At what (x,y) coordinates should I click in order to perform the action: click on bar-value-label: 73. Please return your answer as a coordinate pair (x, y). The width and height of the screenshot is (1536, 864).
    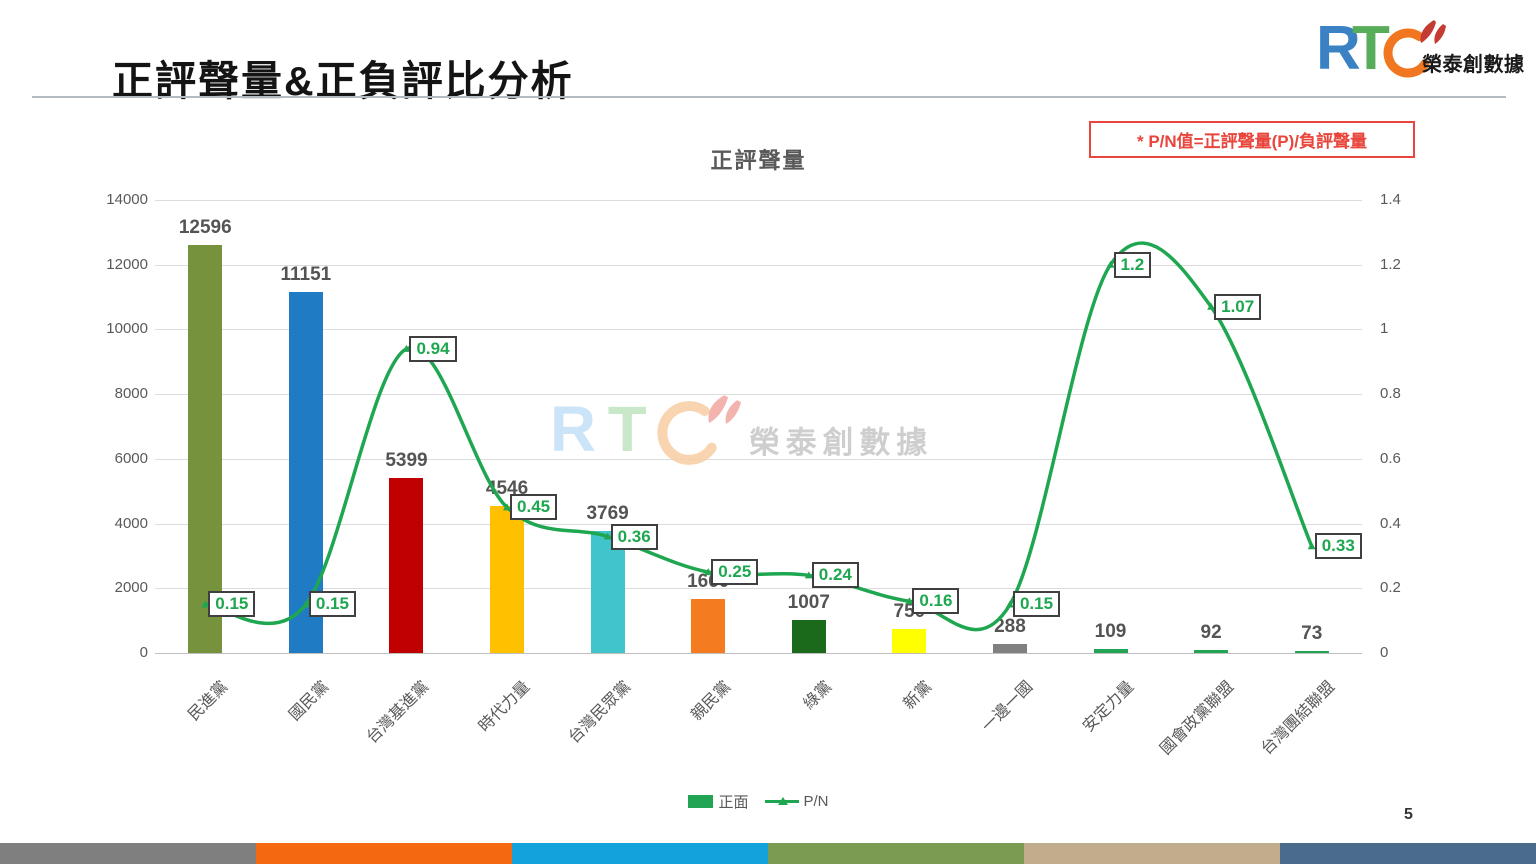
    Looking at the image, I should click on (1312, 633).